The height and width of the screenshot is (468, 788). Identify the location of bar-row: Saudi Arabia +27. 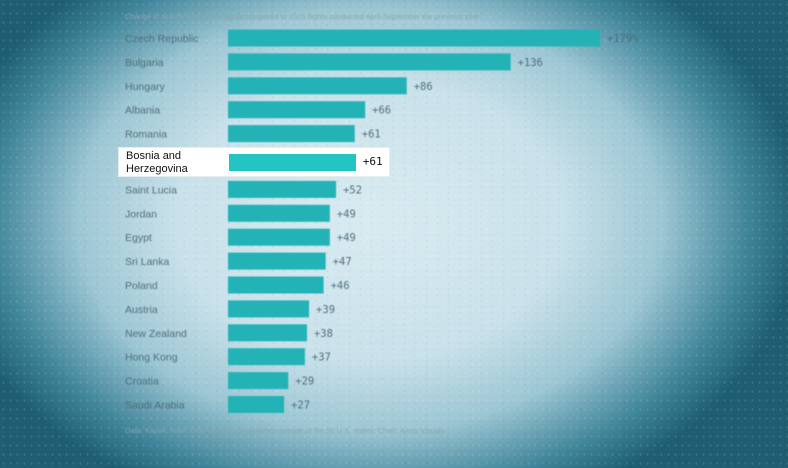
(217, 404).